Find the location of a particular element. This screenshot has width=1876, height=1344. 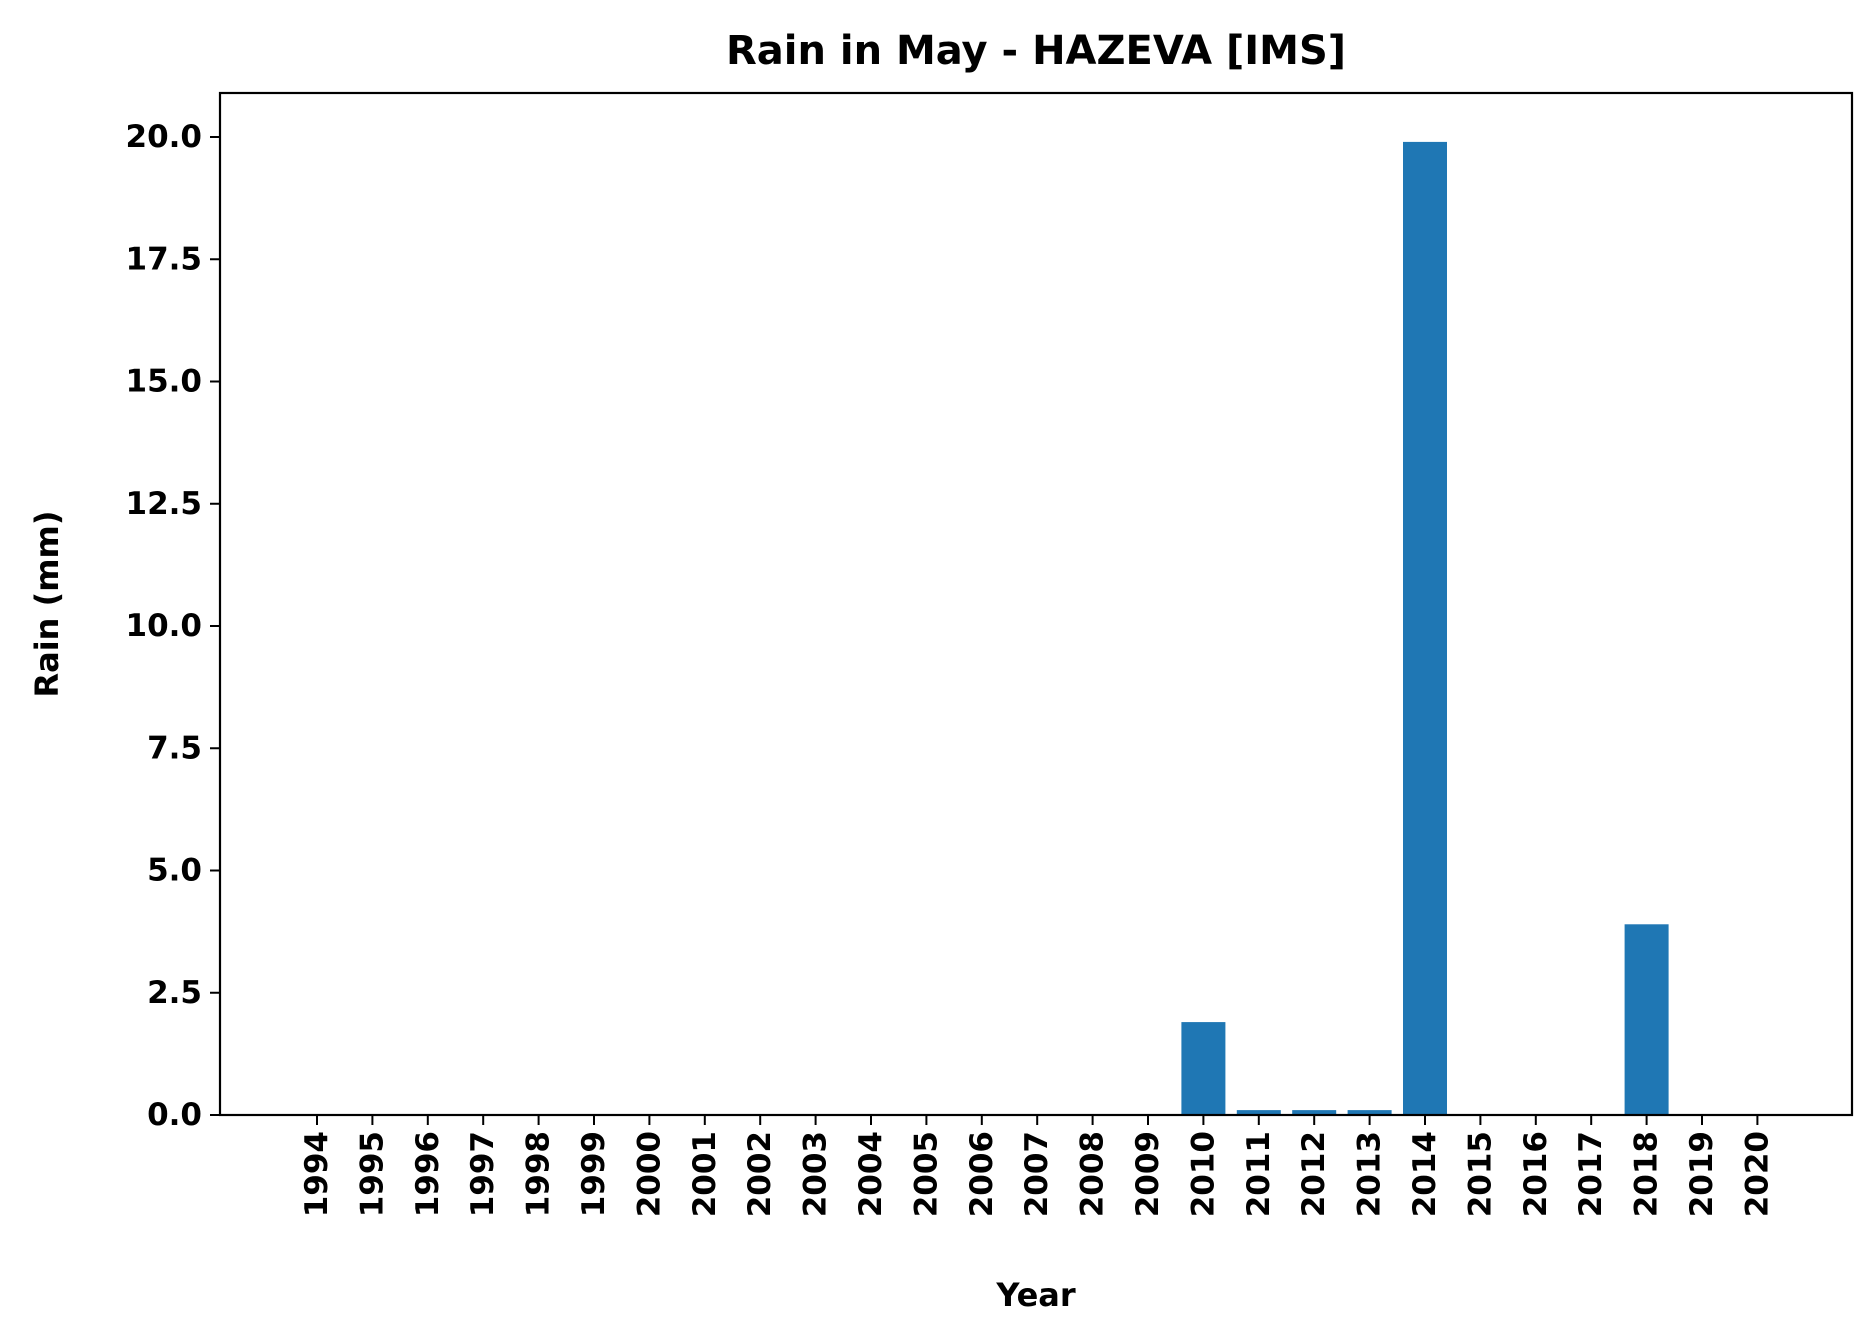

x-tick-label: 1995 is located at coordinates (372, 1174).